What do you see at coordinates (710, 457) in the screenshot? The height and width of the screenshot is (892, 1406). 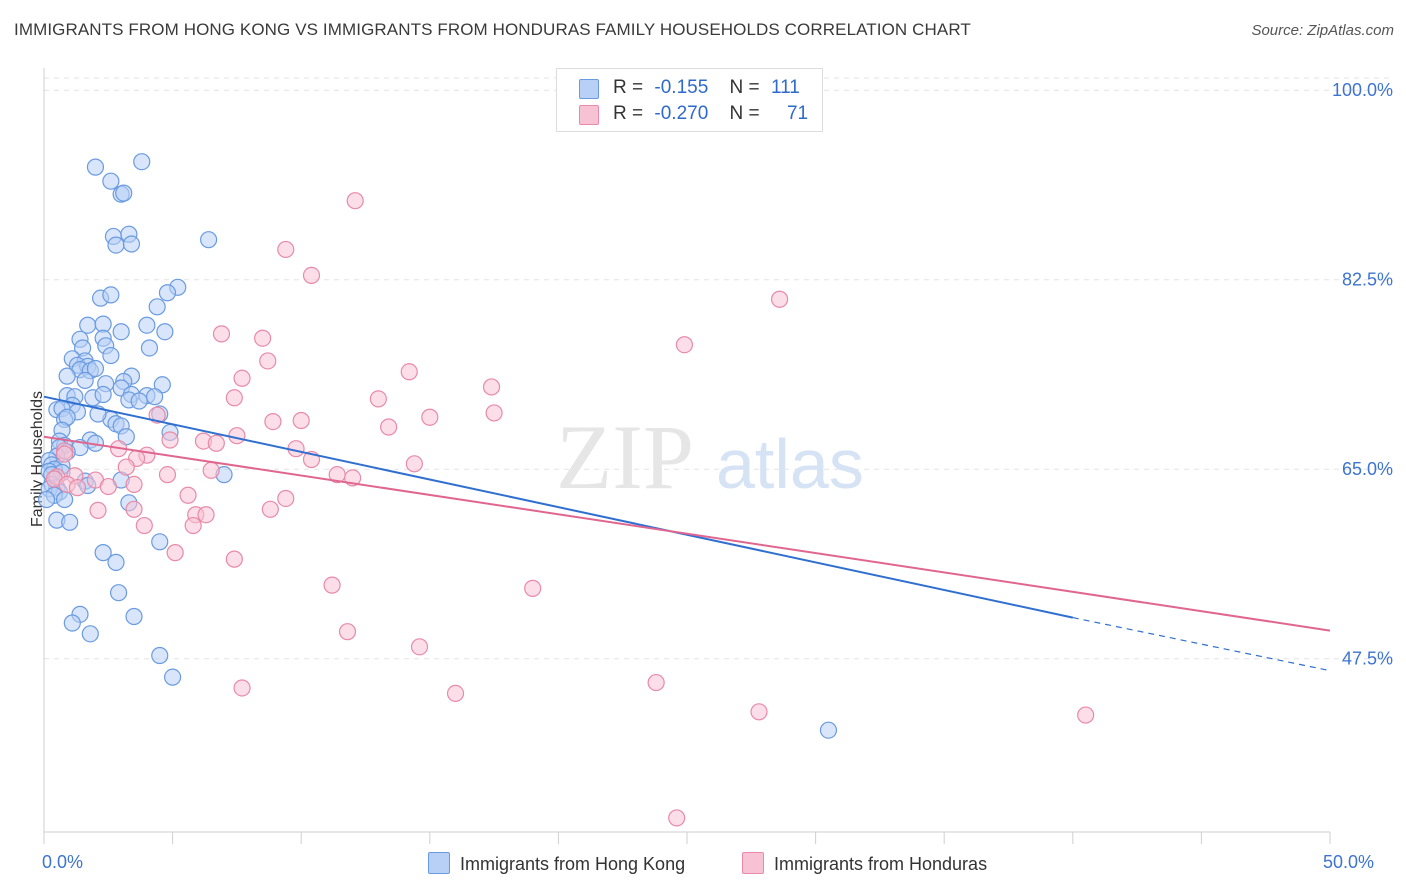 I see `watermark: ZIP atlas` at bounding box center [710, 457].